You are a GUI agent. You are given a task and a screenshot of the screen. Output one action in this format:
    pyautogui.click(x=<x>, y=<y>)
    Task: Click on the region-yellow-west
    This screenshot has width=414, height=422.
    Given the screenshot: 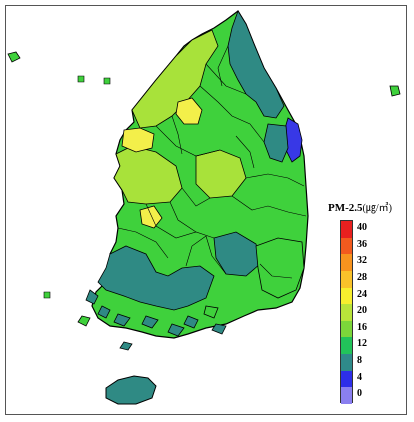 What is the action you would take?
    pyautogui.click(x=138, y=140)
    